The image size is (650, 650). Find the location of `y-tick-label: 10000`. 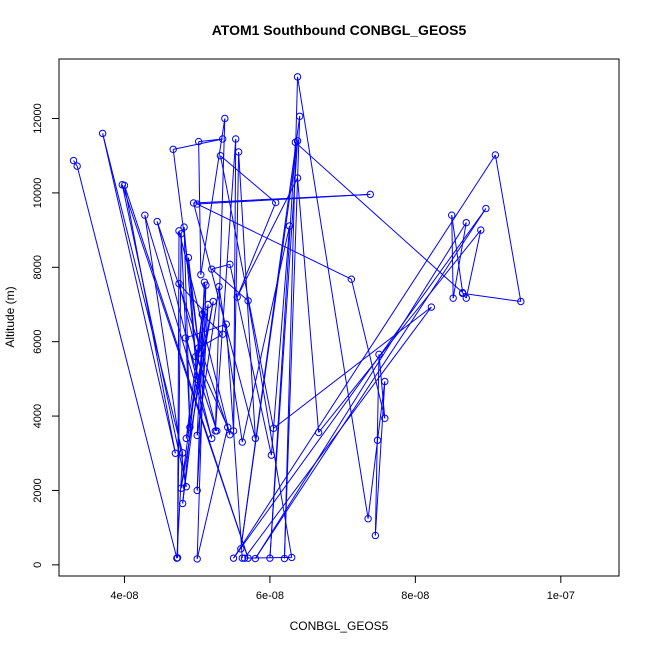

y-tick-label: 10000 is located at coordinates (38, 193).